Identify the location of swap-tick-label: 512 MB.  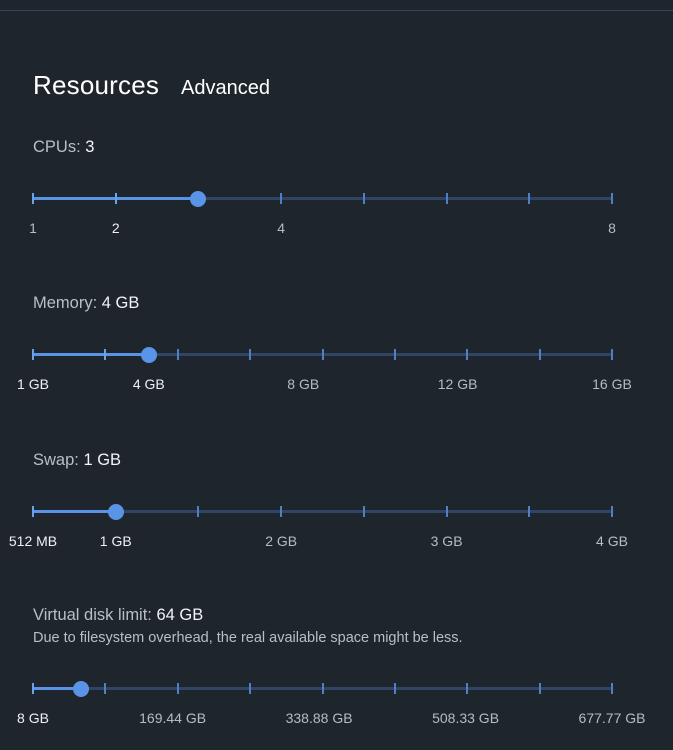
(33, 541).